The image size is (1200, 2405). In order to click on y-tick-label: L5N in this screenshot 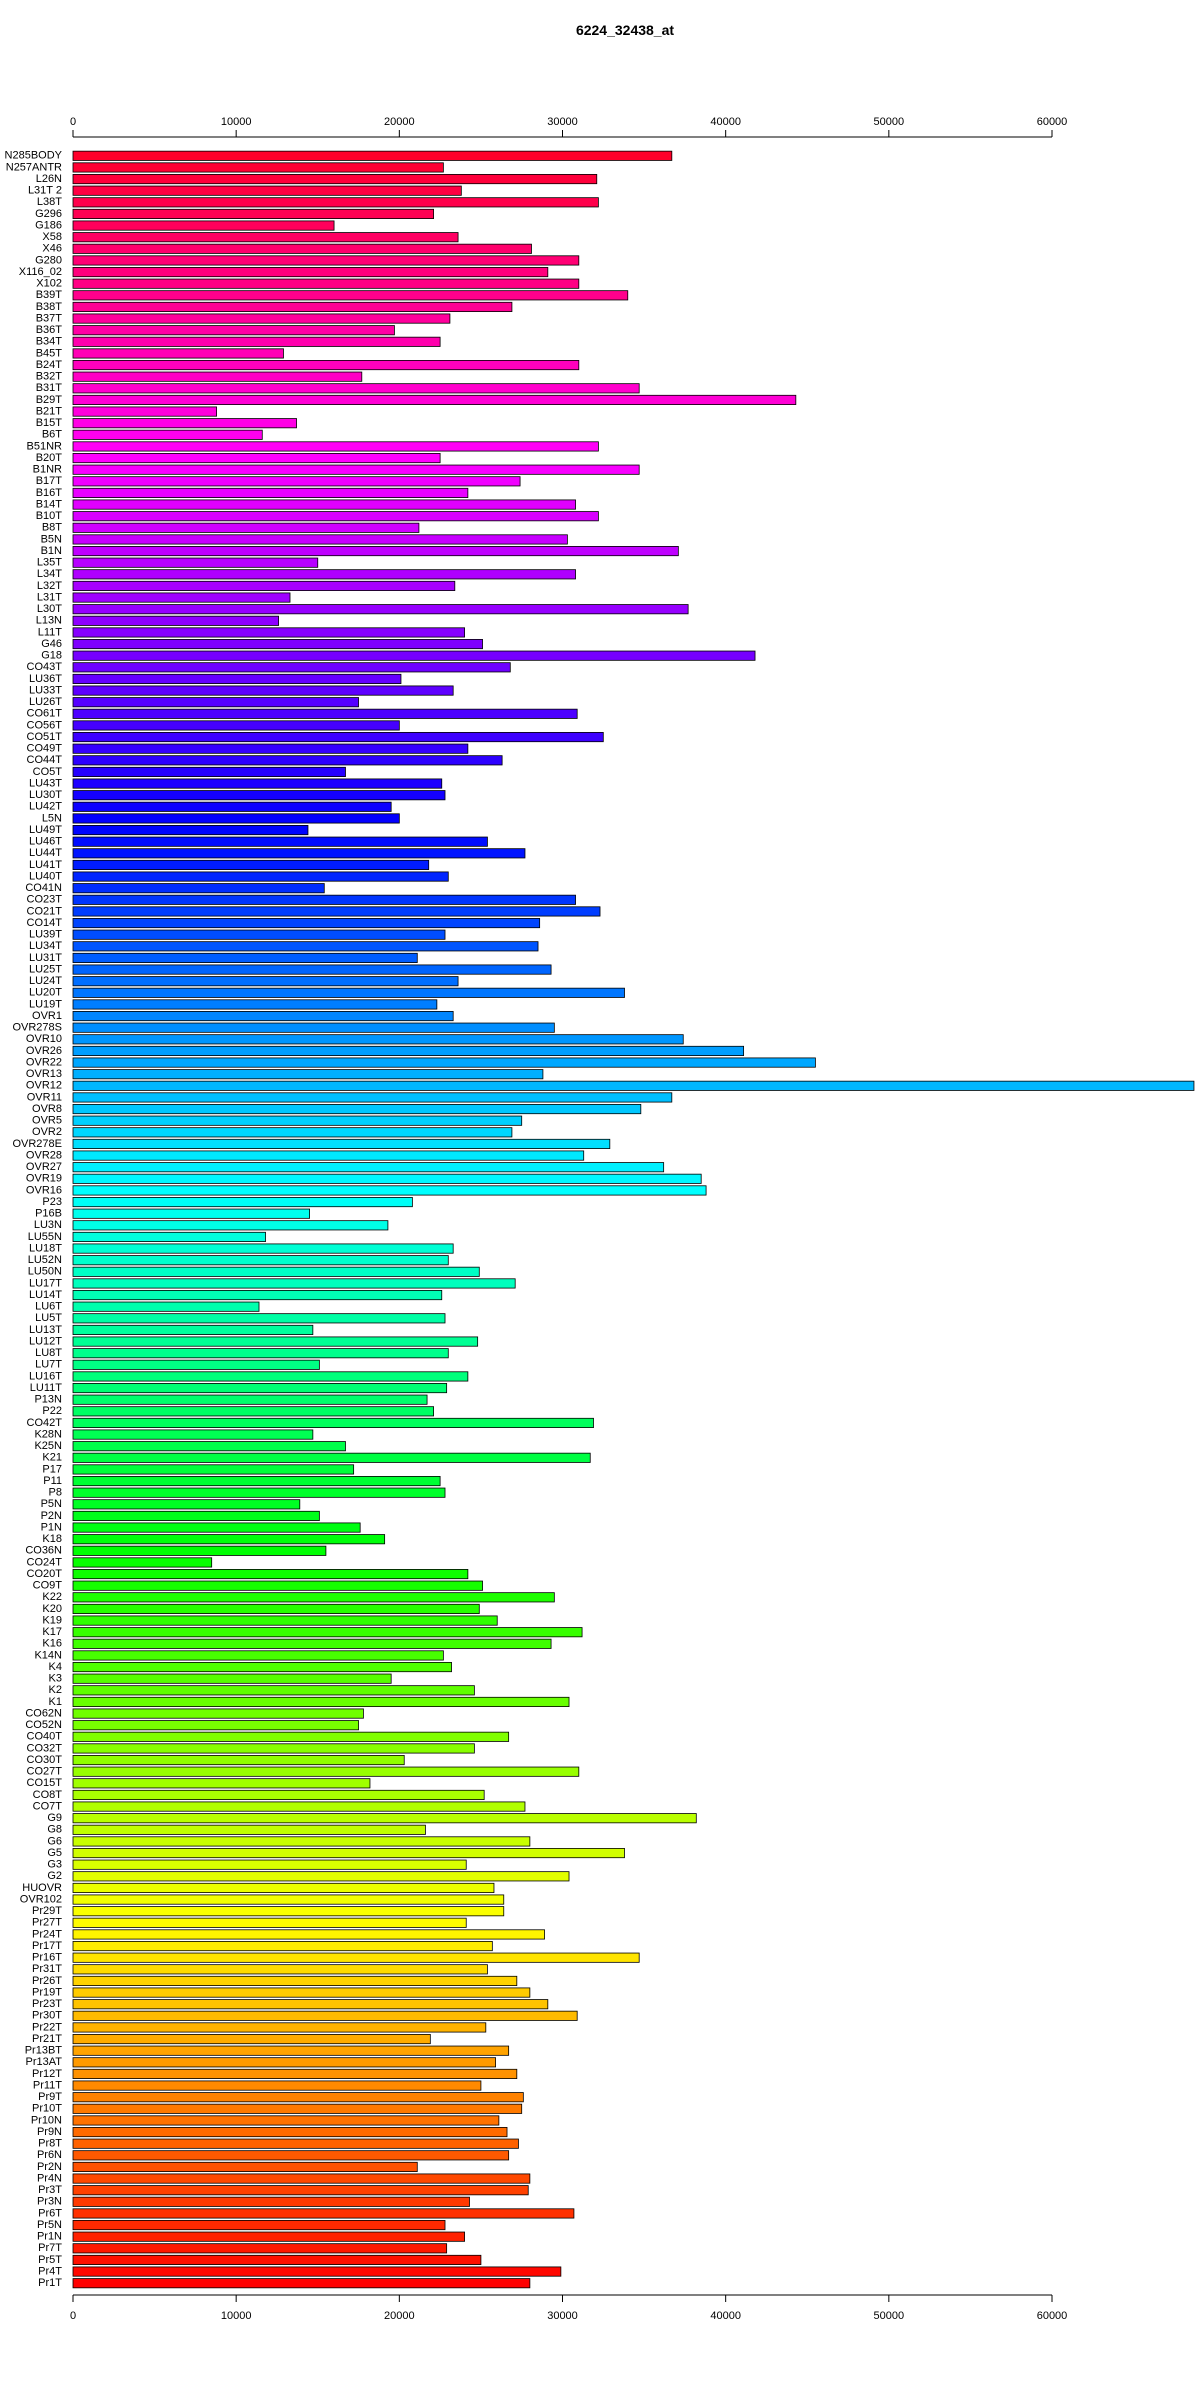, I will do `click(52, 818)`.